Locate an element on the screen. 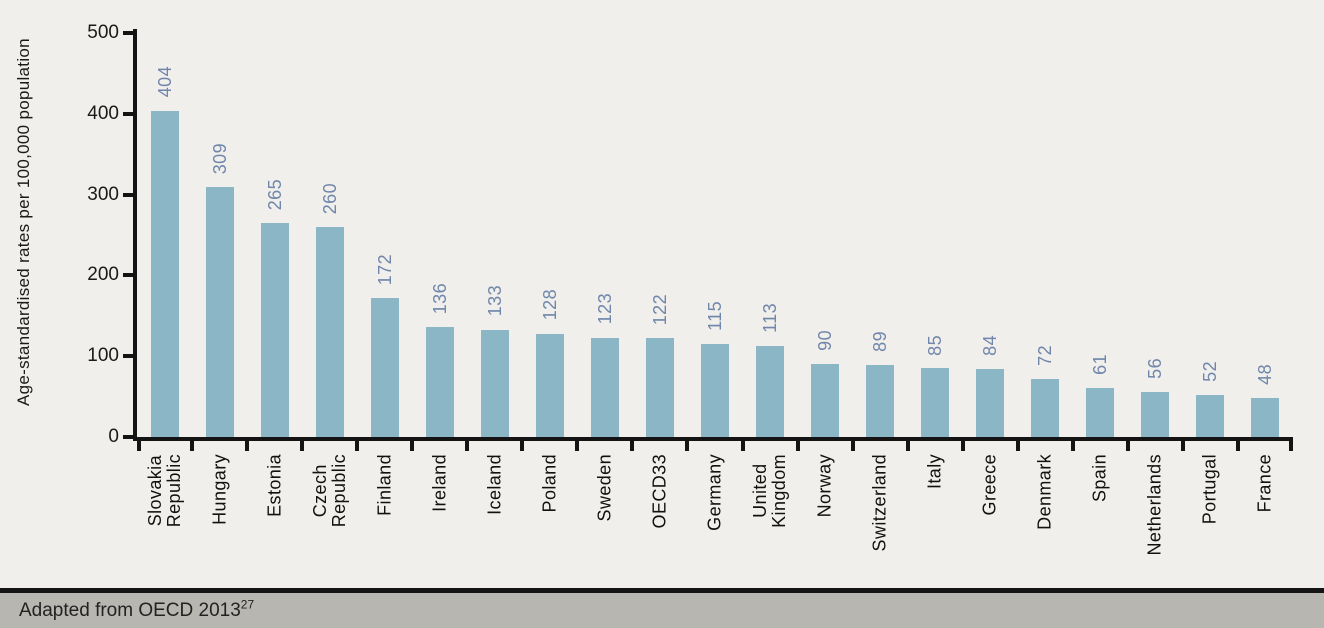  x-axis-label-sweden: Sweden is located at coordinates (604, 488).